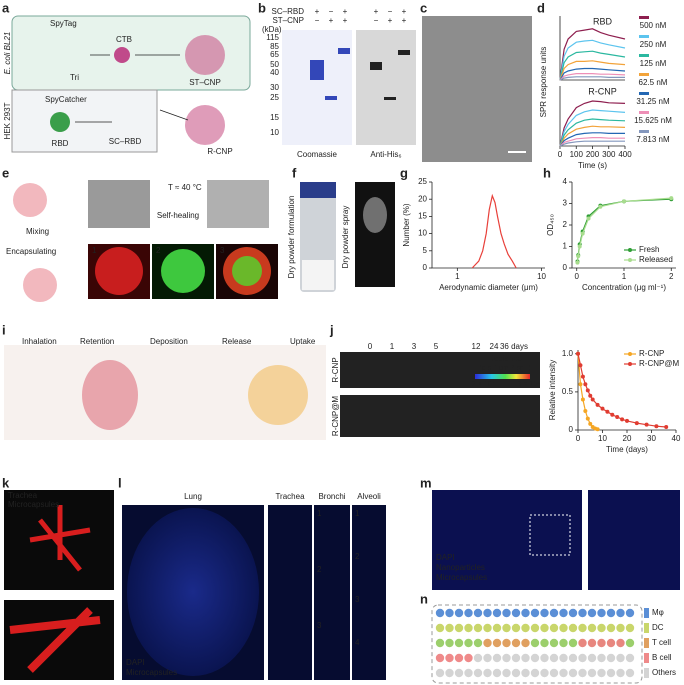  I want to click on lungs, so click(110, 395).